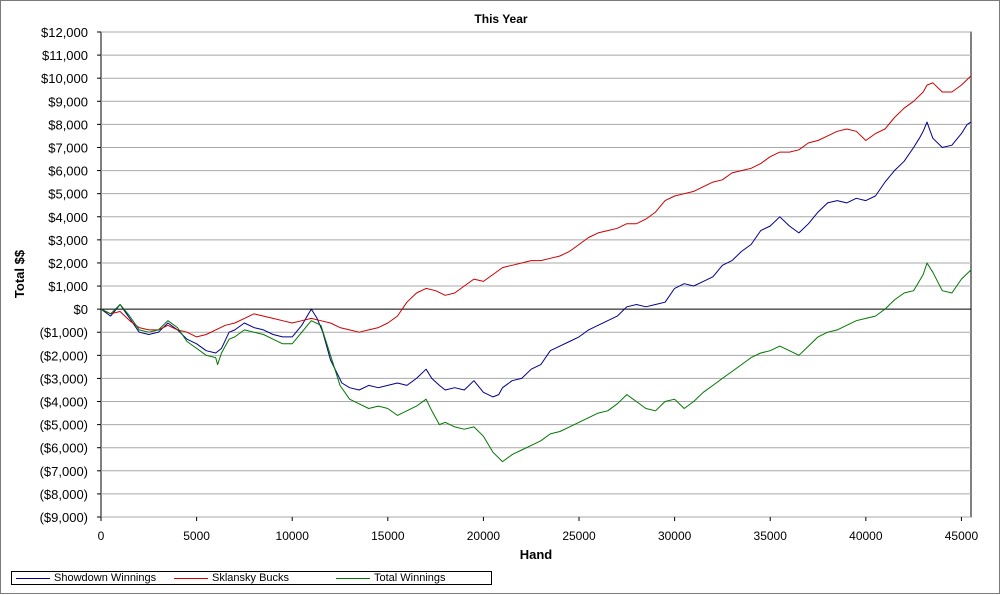 The image size is (1000, 595). Describe the element at coordinates (196, 536) in the screenshot. I see `x-tick-label: 5000` at that location.